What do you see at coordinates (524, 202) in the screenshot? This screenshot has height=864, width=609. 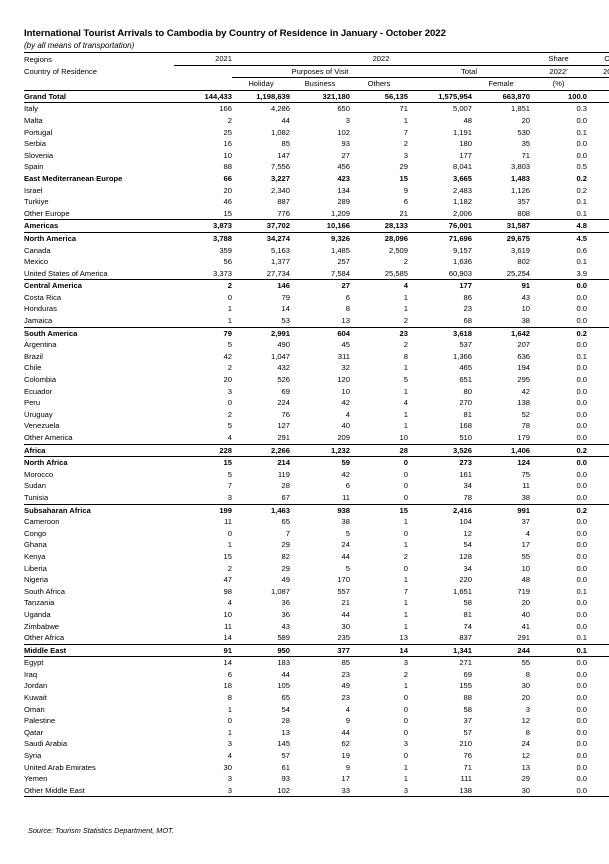 I see `cell-female: 357` at bounding box center [524, 202].